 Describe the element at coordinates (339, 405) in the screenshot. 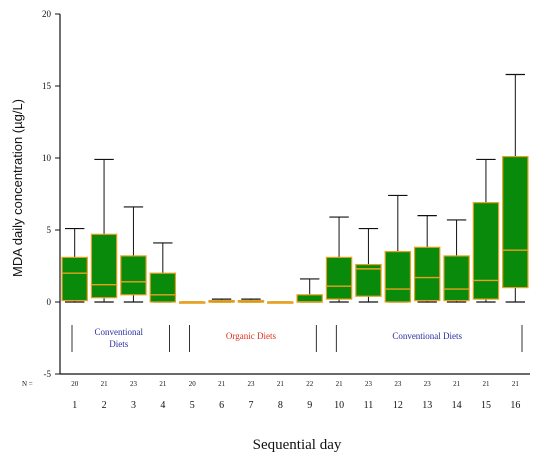

I see `x-tick-label: 10` at that location.